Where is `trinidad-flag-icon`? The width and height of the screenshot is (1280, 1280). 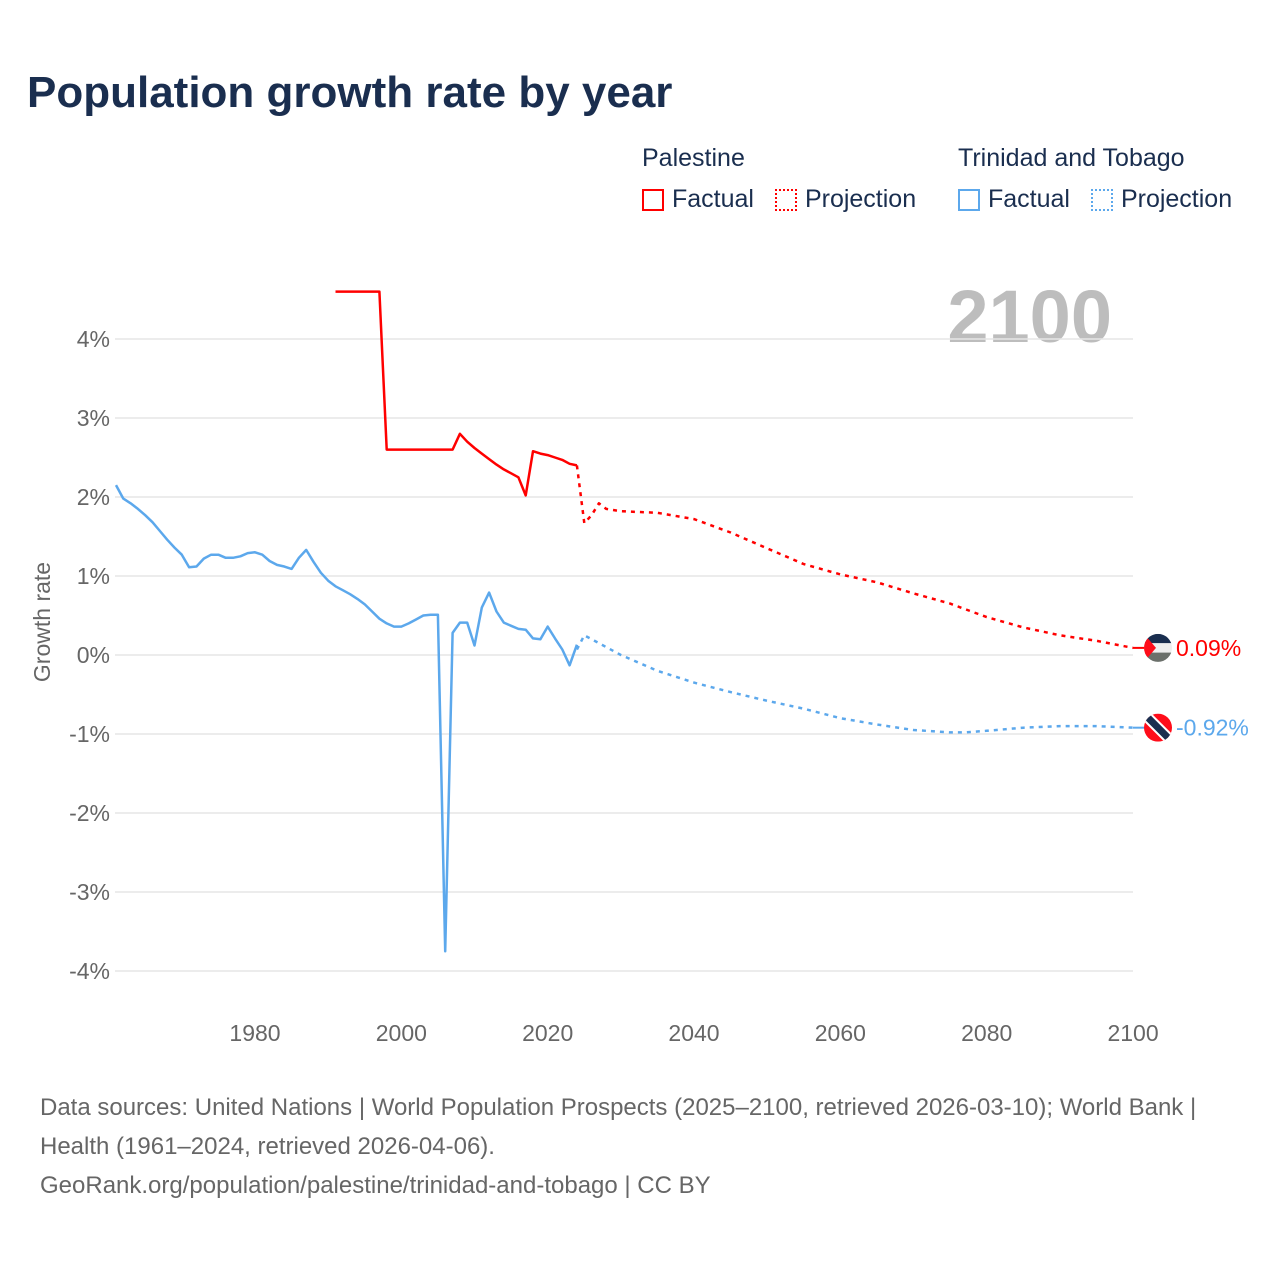 trinidad-flag-icon is located at coordinates (1158, 727).